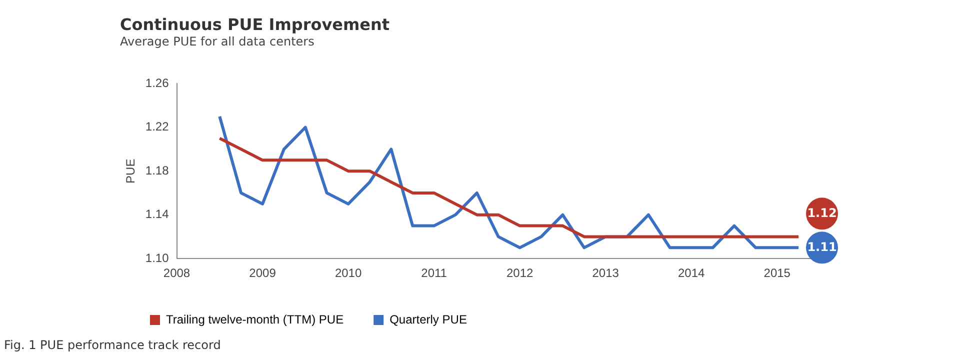 This screenshot has height=358, width=960. Describe the element at coordinates (692, 273) in the screenshot. I see `x-tick-label: 2014` at that location.